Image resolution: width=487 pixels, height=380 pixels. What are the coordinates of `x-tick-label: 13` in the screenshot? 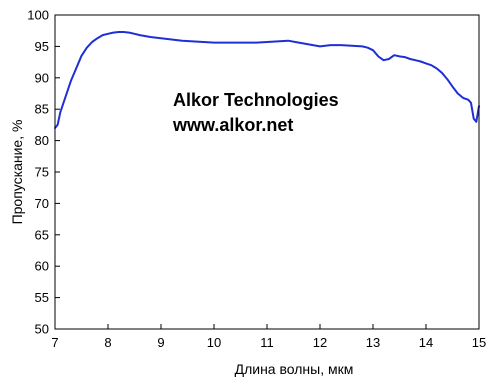 It's located at (373, 342).